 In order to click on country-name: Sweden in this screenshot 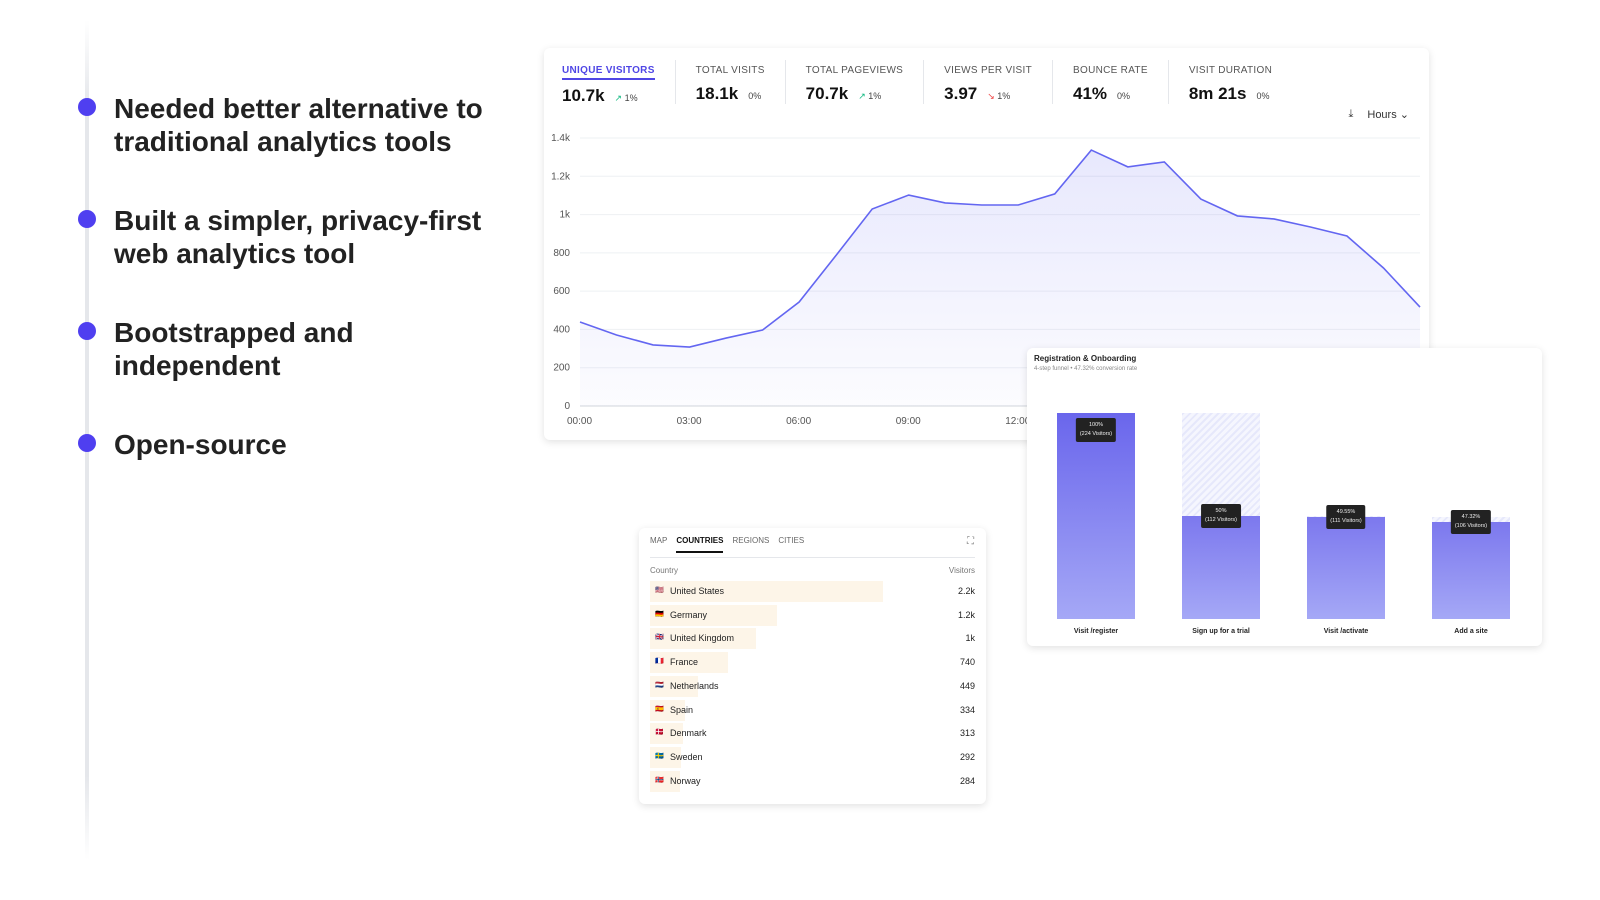, I will do `click(686, 756)`.